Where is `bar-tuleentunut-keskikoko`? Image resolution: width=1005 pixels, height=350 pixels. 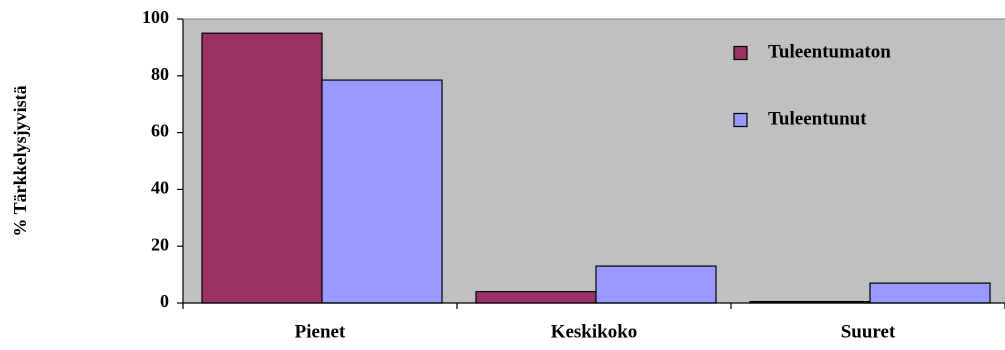 bar-tuleentunut-keskikoko is located at coordinates (656, 284).